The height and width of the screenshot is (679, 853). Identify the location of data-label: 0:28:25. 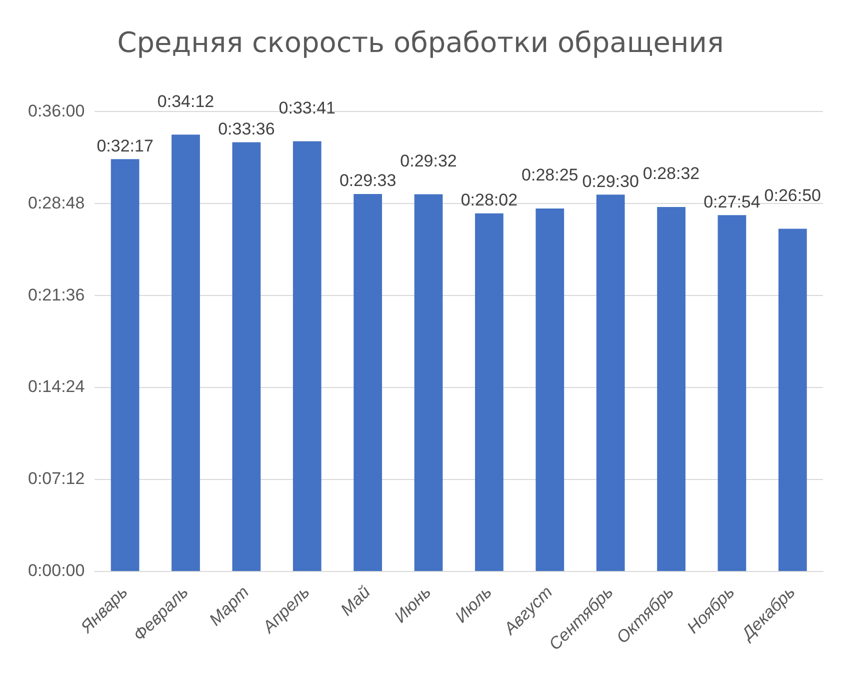
(550, 175).